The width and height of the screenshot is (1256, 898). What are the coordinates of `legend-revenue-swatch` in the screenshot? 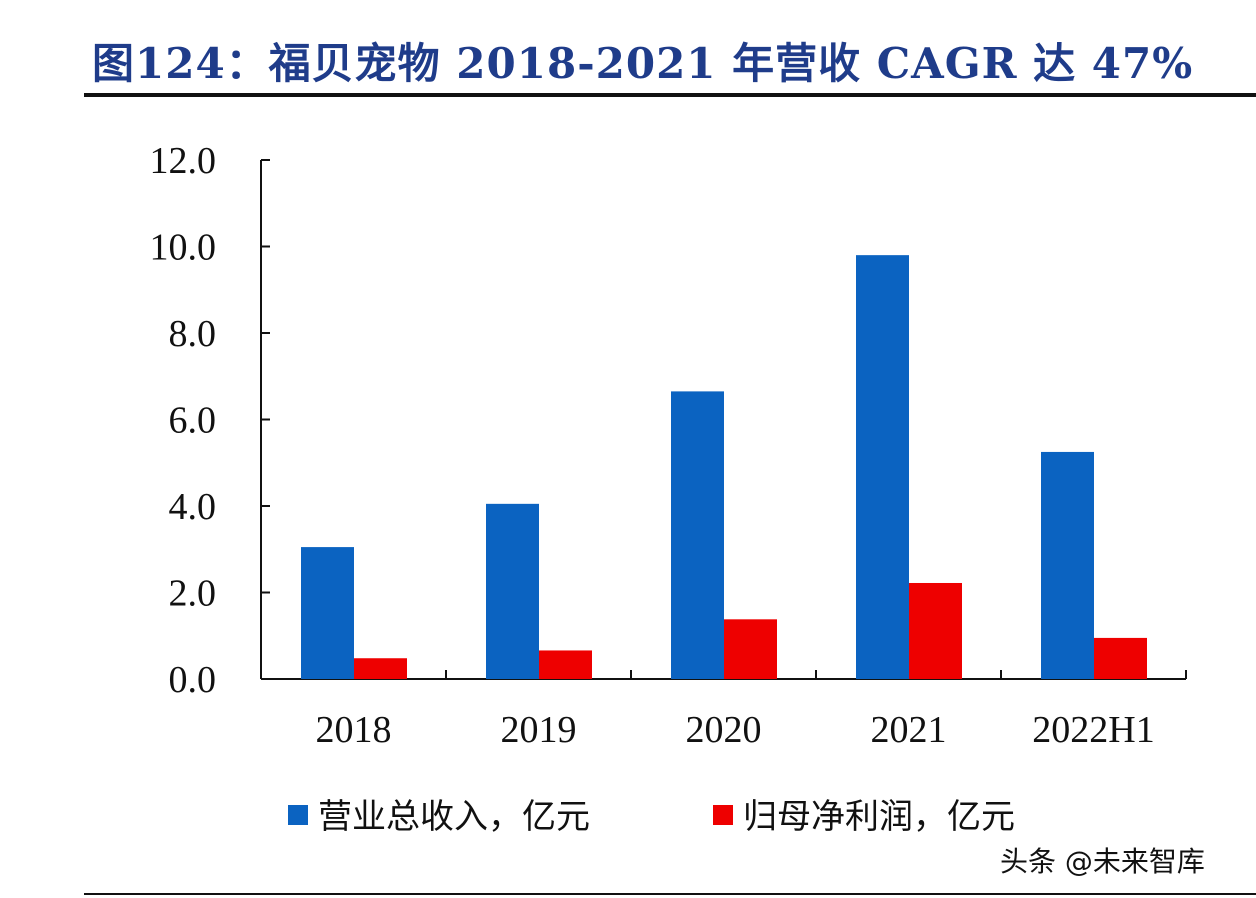 It's located at (298, 815).